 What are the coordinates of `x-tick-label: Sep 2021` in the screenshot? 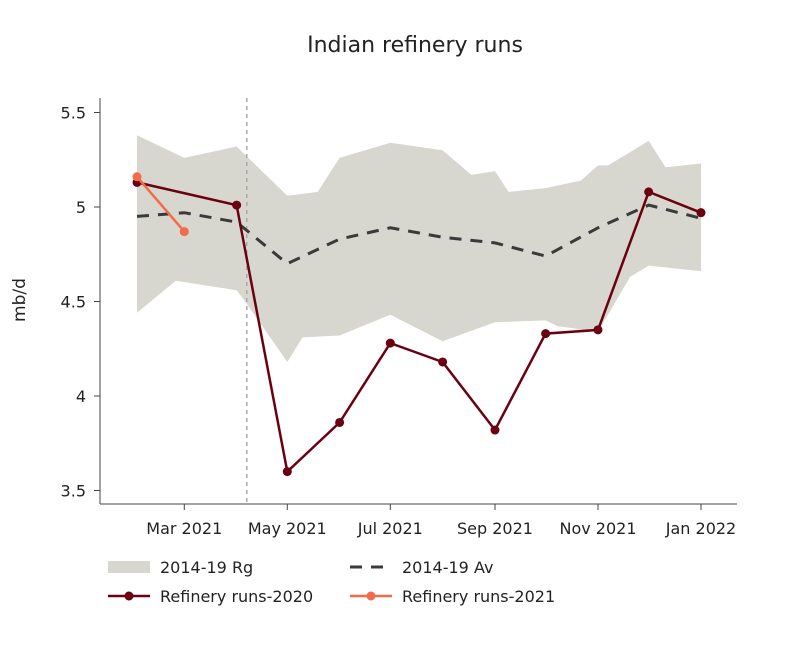 It's located at (495, 528).